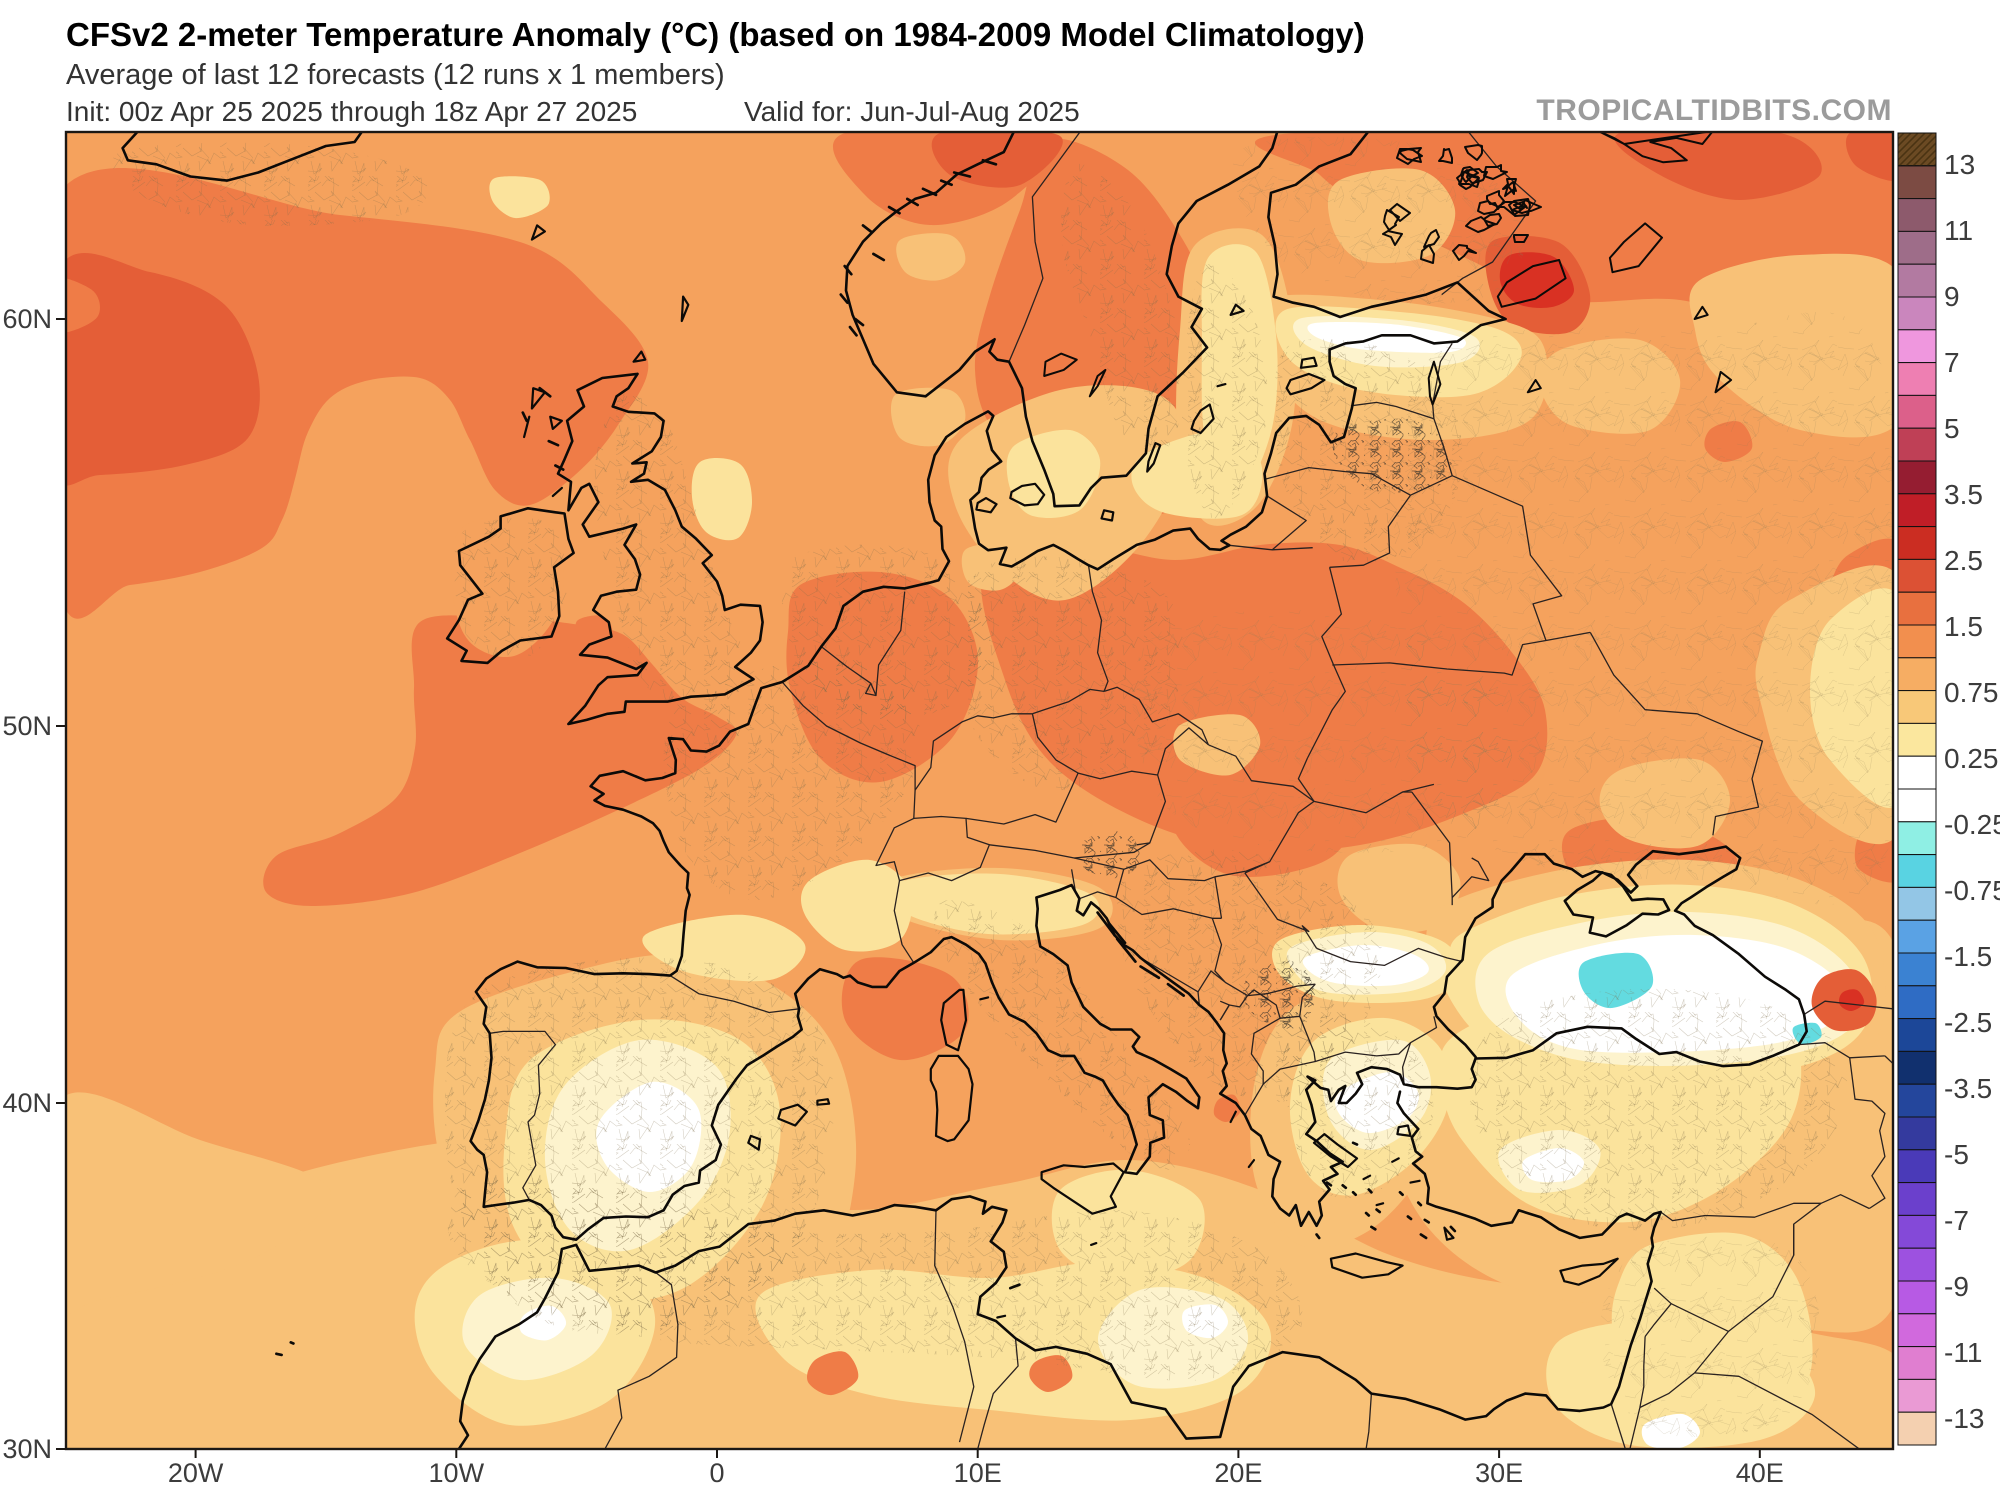  I want to click on svg-text: -0.75, so click(1972, 890).